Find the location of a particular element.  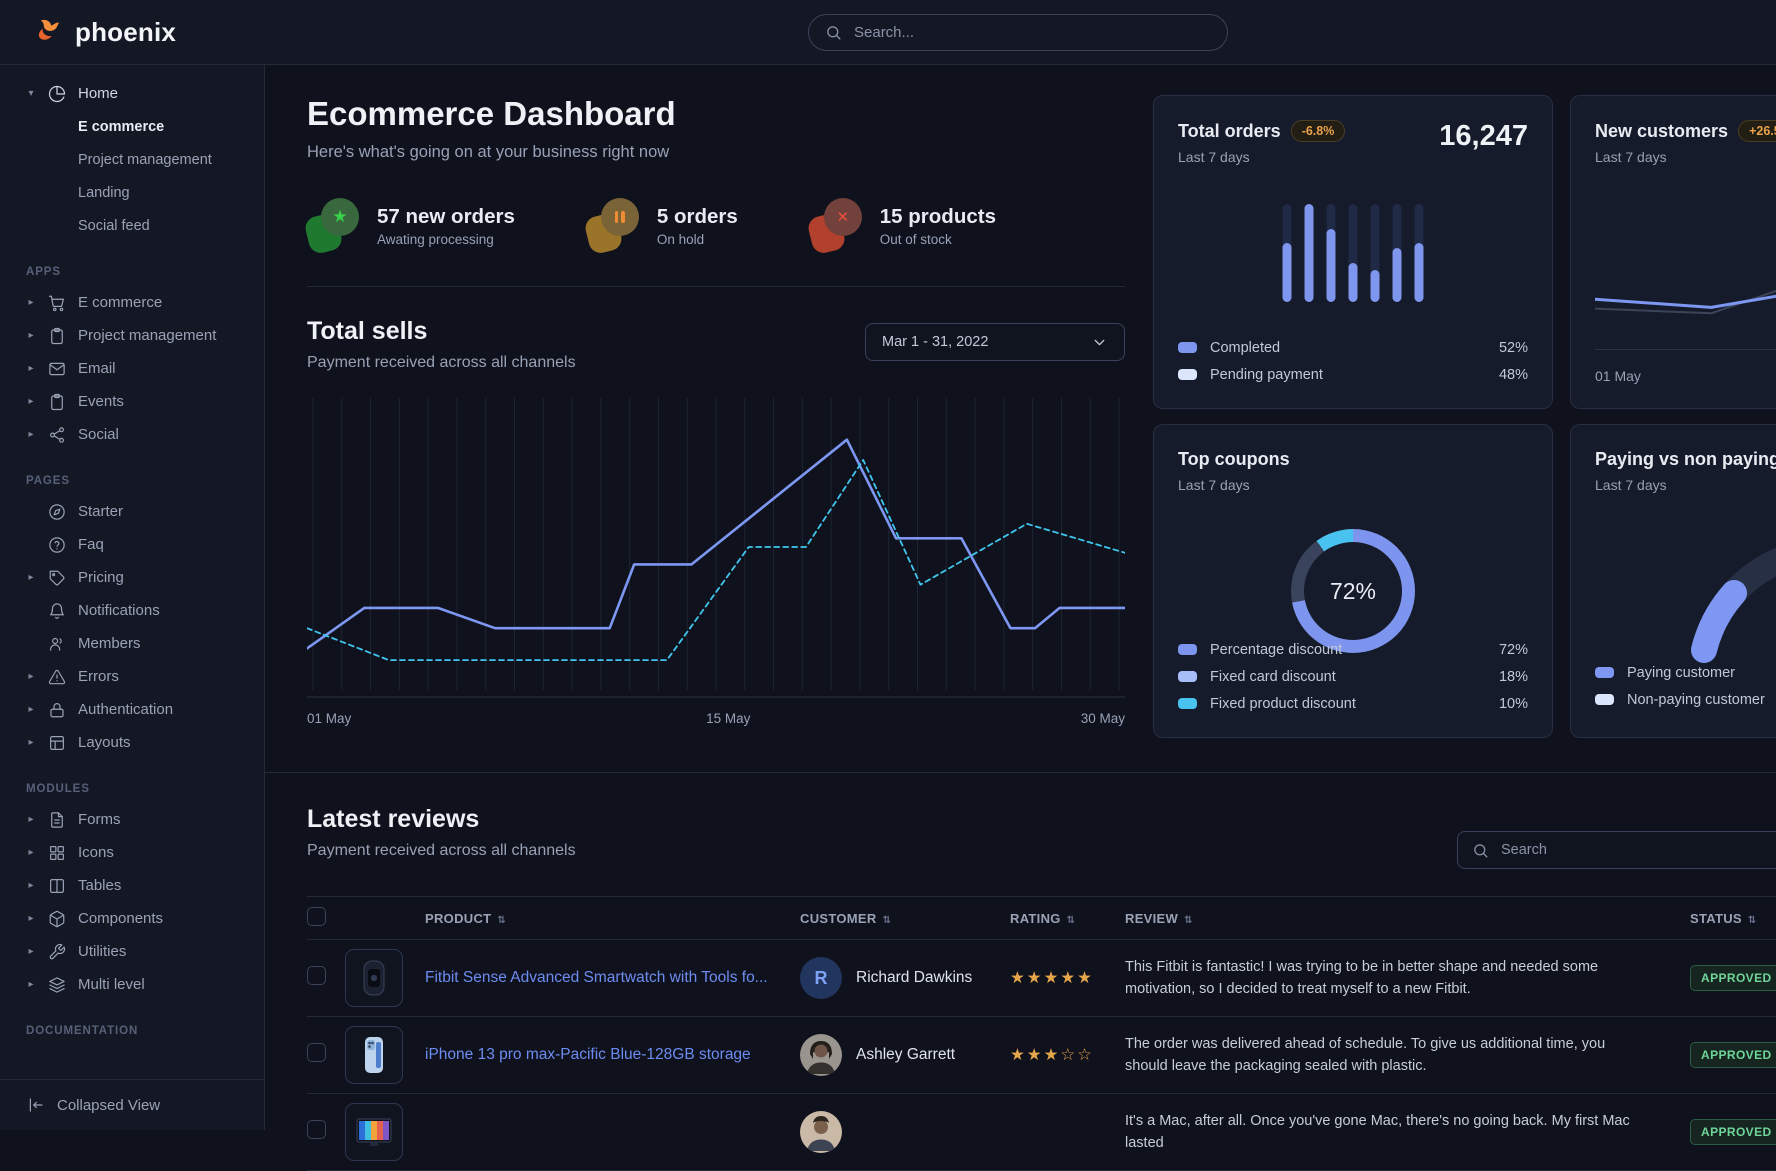

navbar-search is located at coordinates (1018, 32).